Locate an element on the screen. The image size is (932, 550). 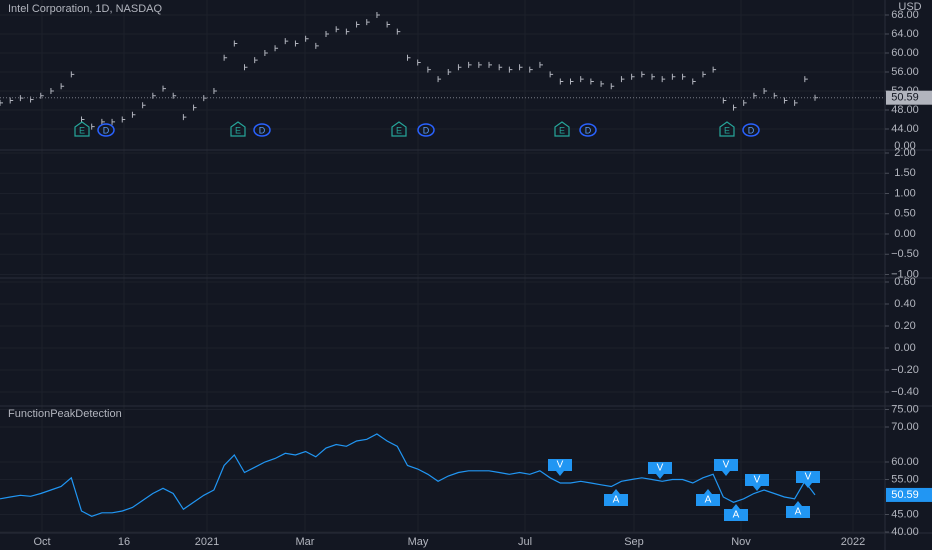
y-tick-label: 64.00 is located at coordinates (905, 34).